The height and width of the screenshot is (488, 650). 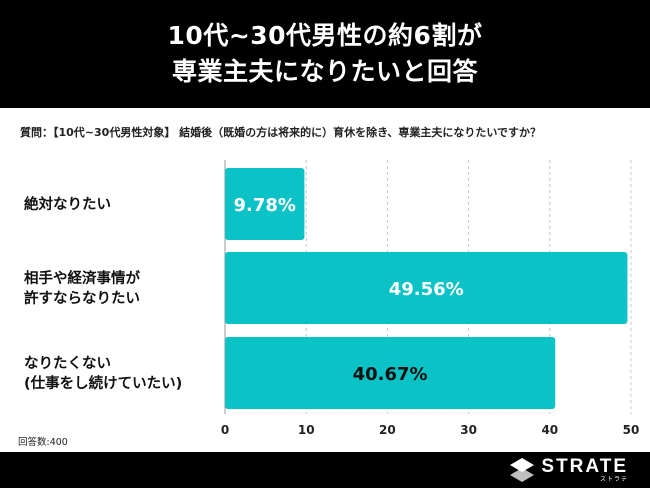 I want to click on bar-value-label: 40.67%, so click(x=390, y=374).